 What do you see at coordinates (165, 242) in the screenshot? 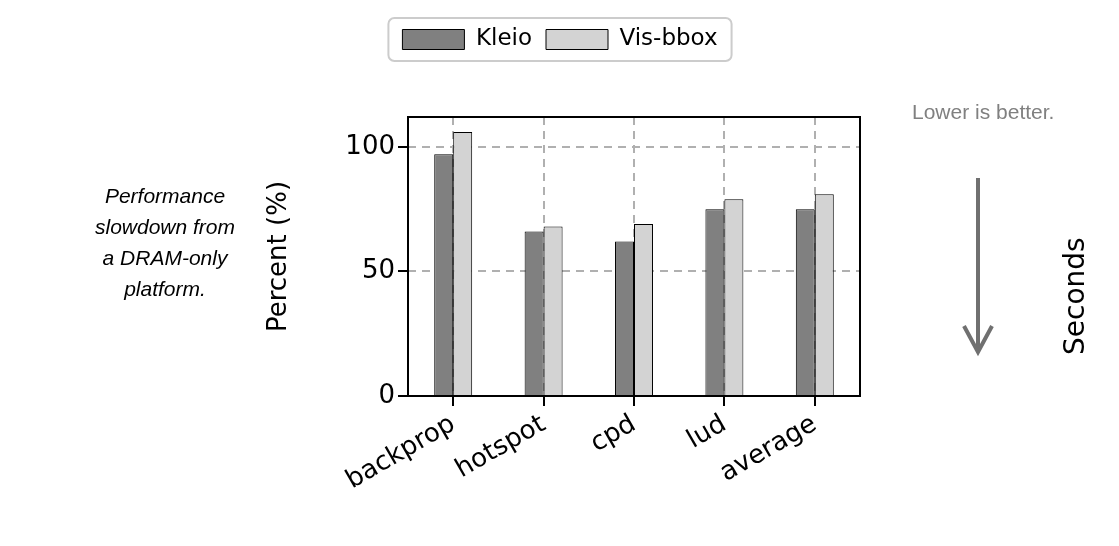
I see `text: Performance slowdown from a DRAM-only platform.` at bounding box center [165, 242].